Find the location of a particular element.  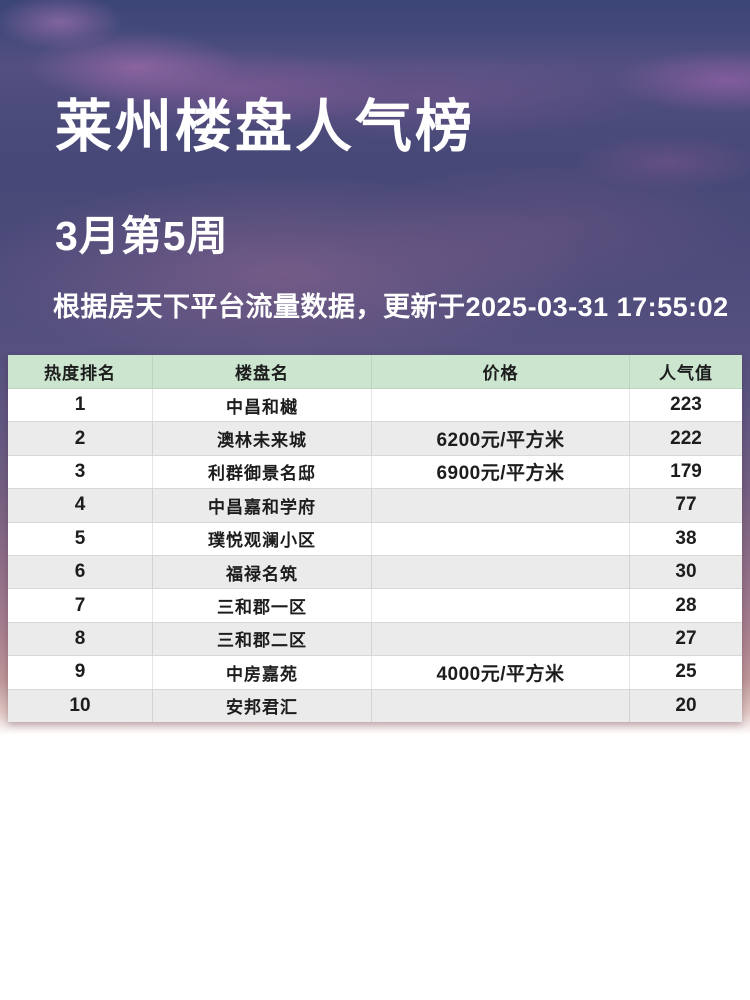

price-cell: 4000元/平方米 is located at coordinates (501, 672).